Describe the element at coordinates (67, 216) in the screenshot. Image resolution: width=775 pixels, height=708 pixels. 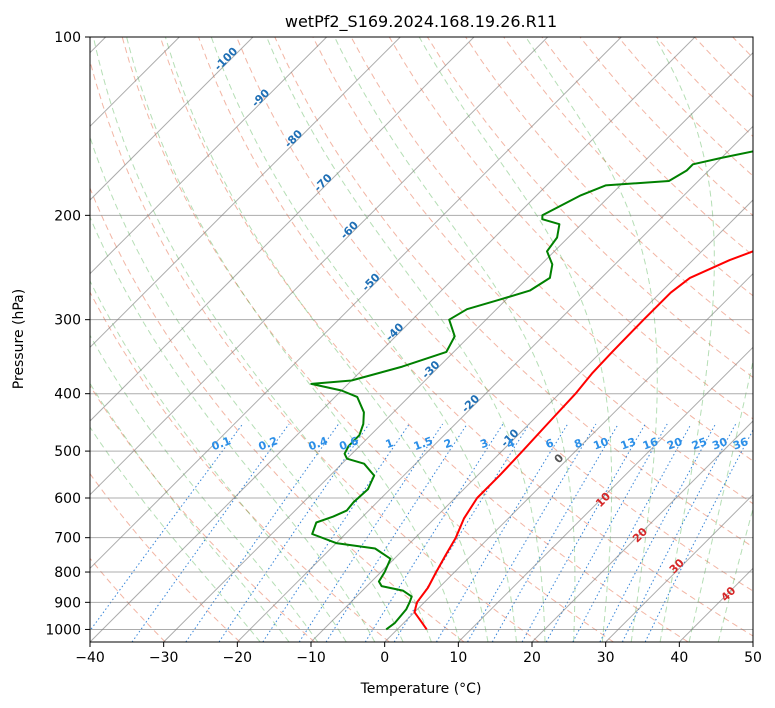
I see `y-tick-label: 200` at that location.